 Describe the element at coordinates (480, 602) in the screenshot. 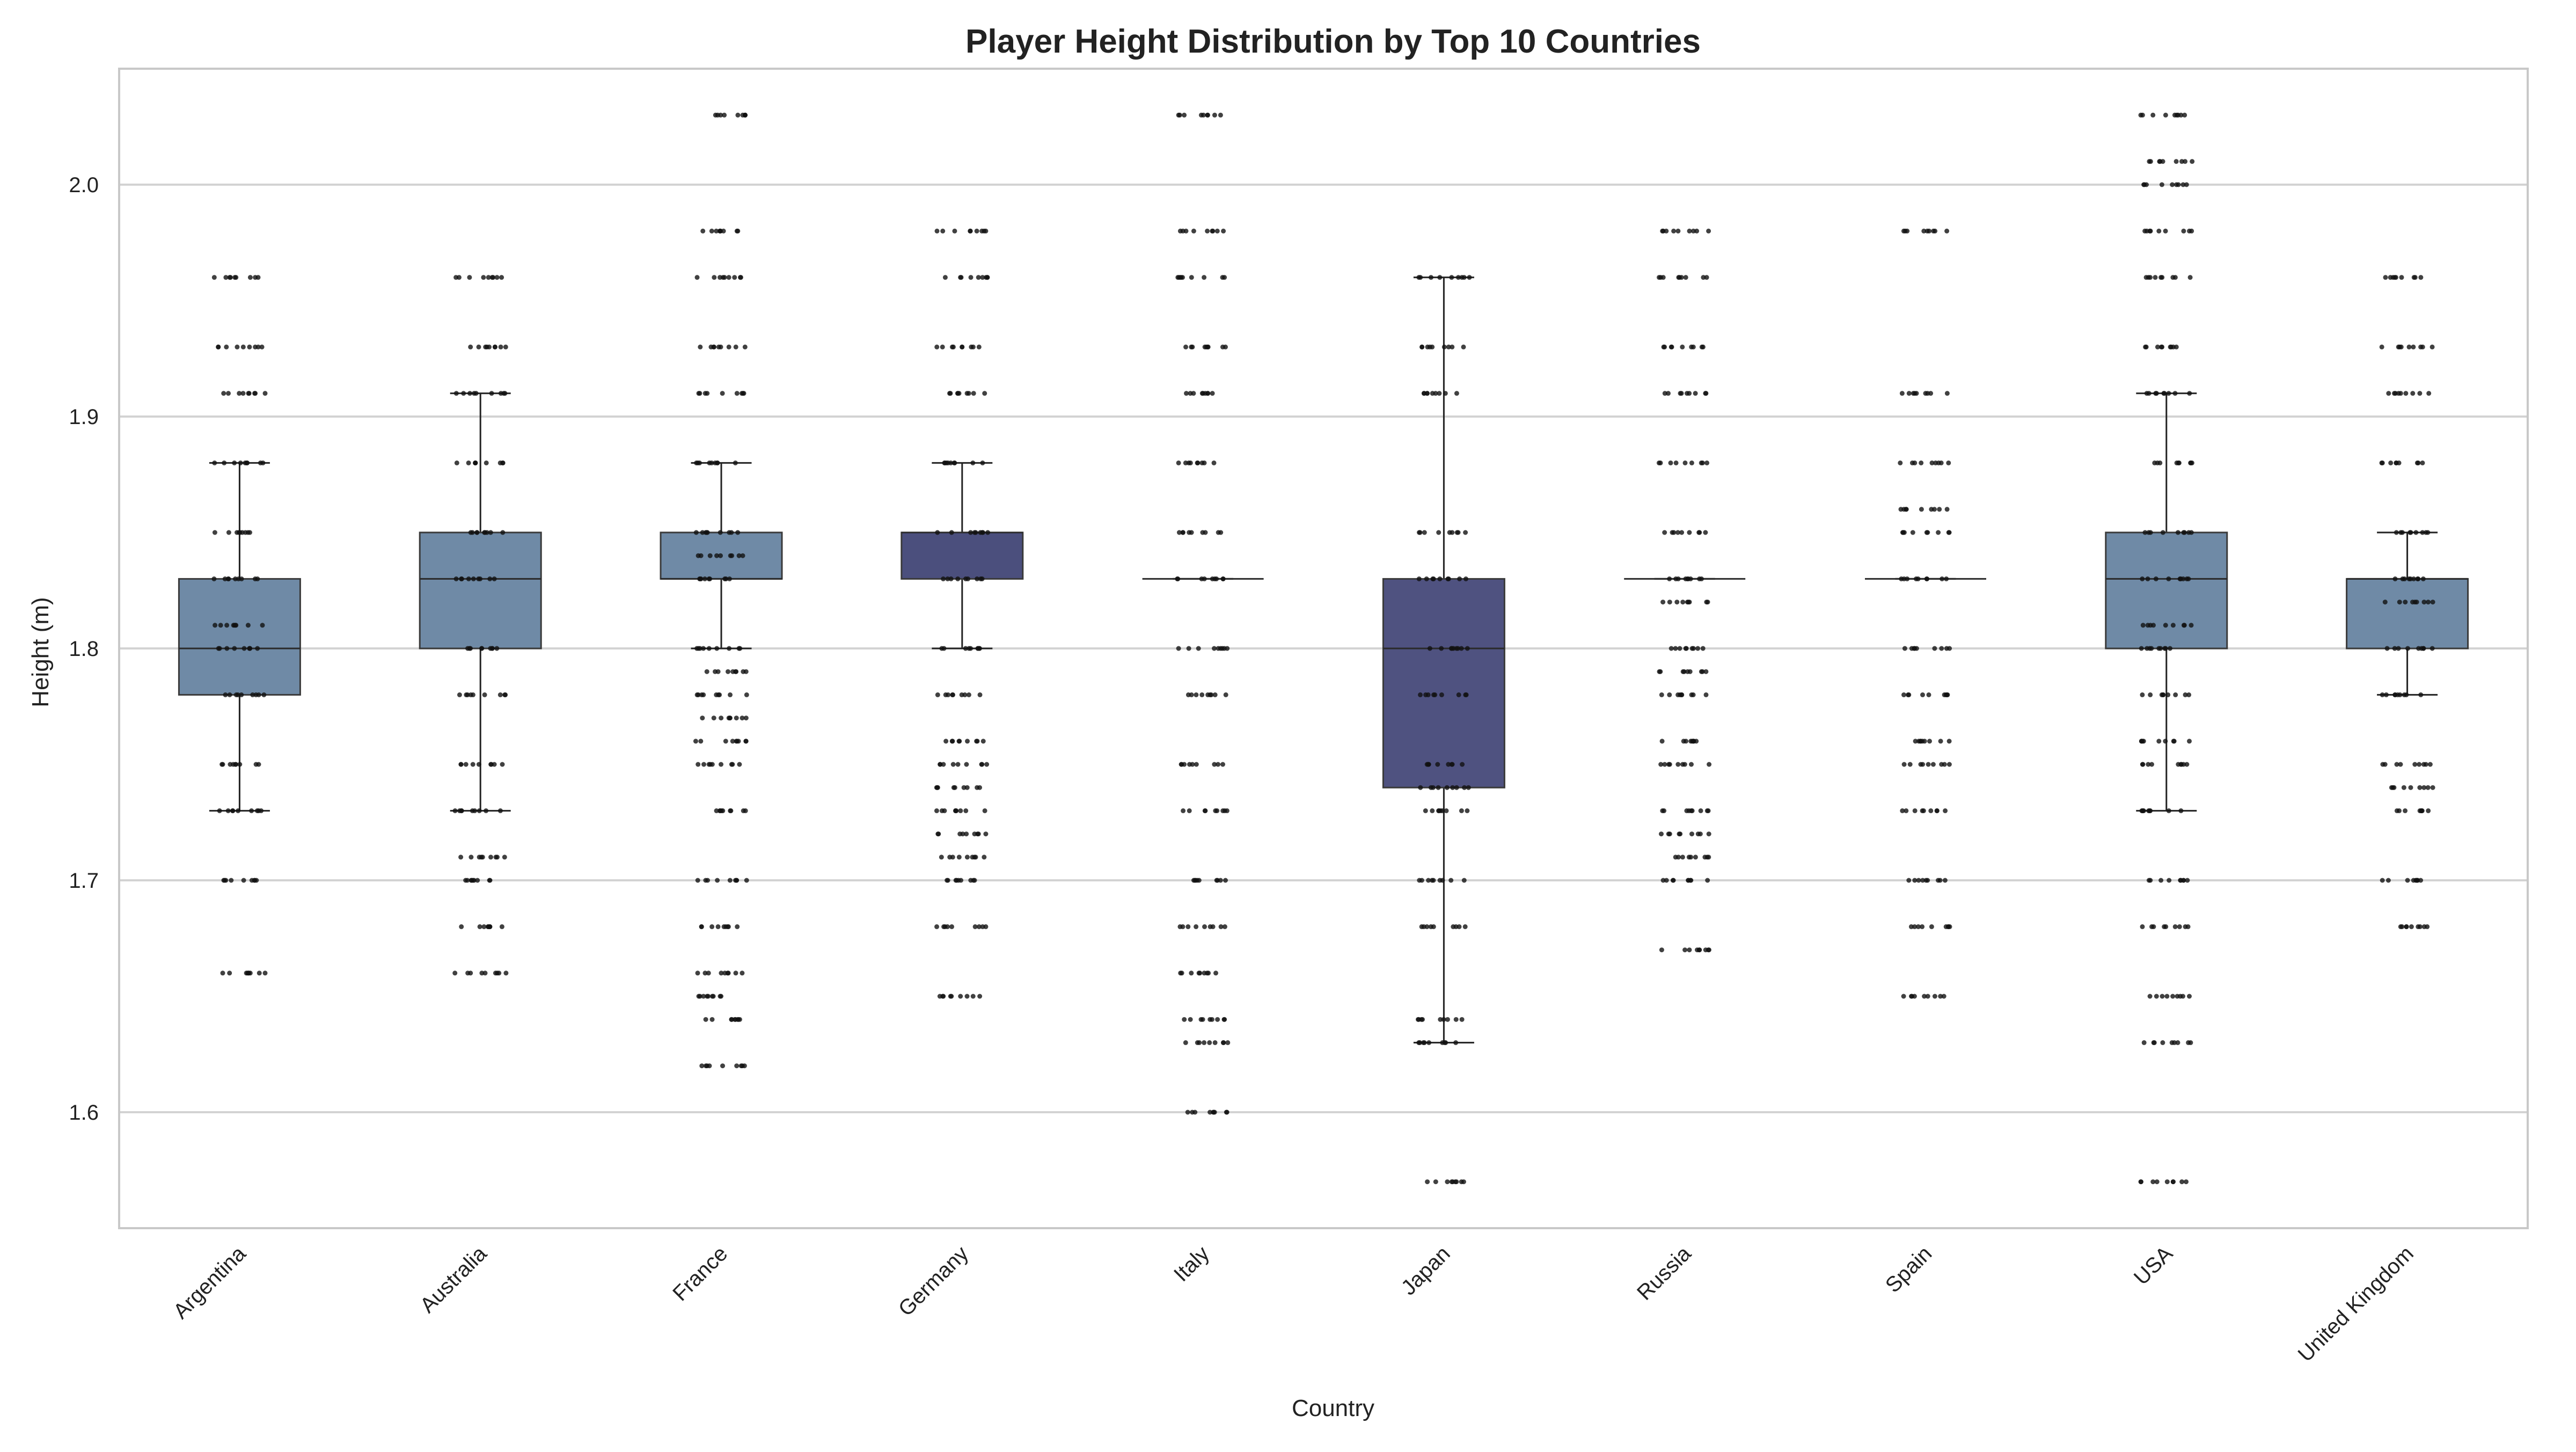

I see `box-australia` at that location.